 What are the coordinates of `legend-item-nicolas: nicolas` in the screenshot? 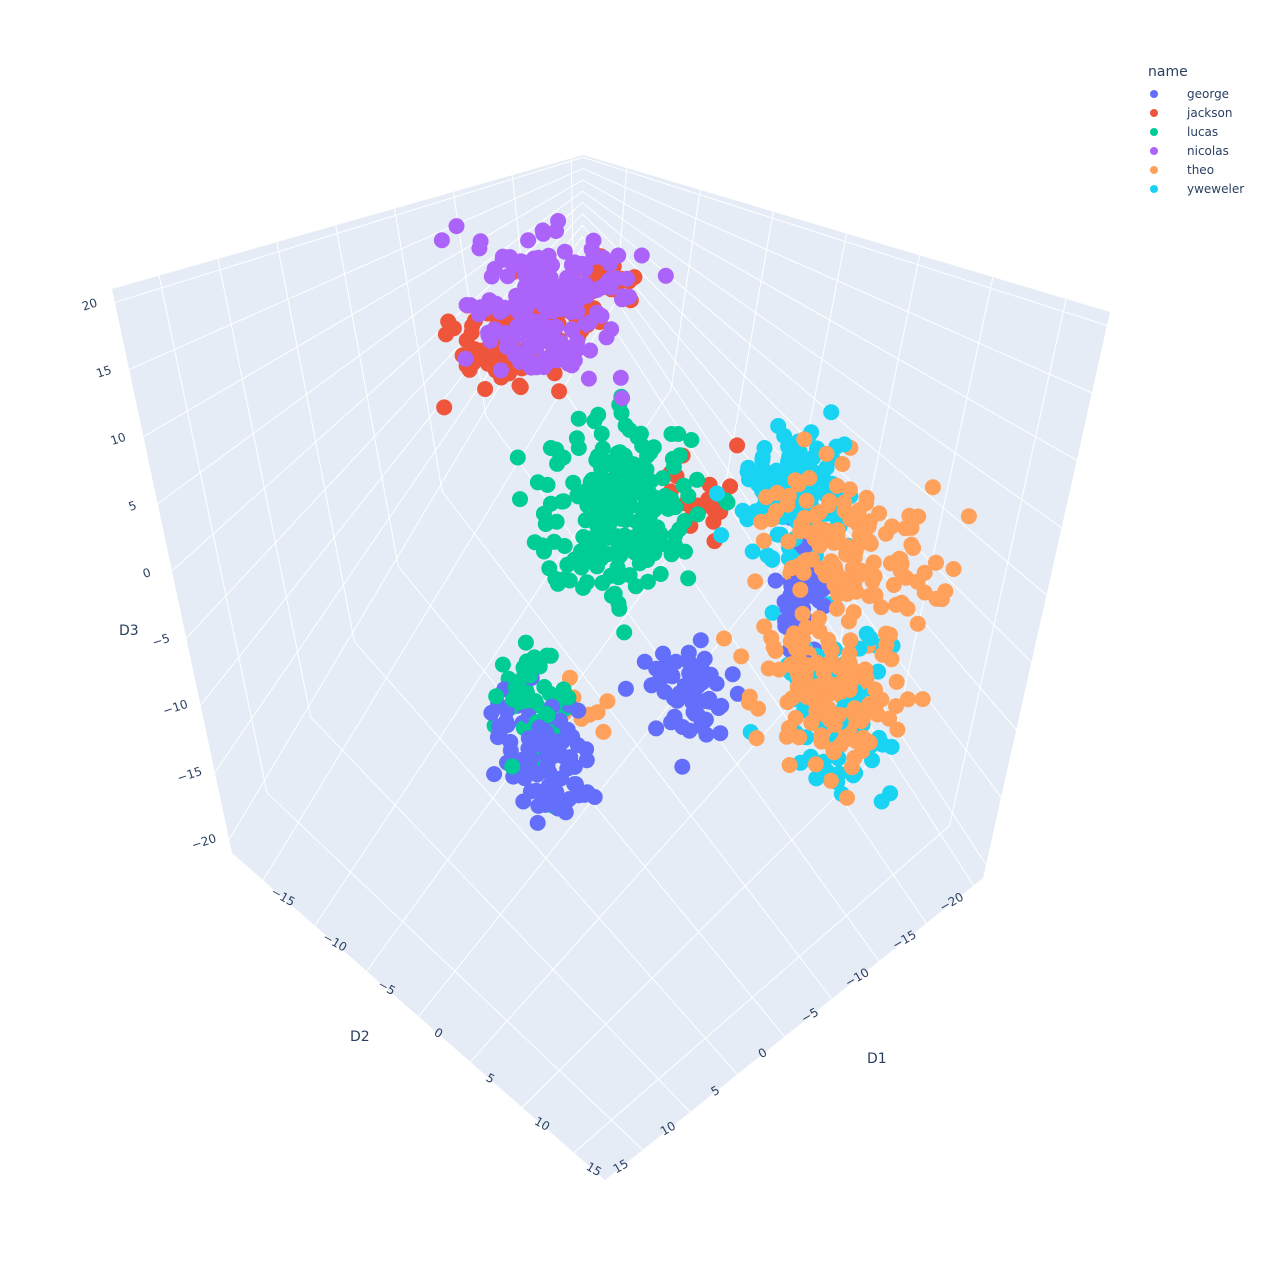 It's located at (1196, 150).